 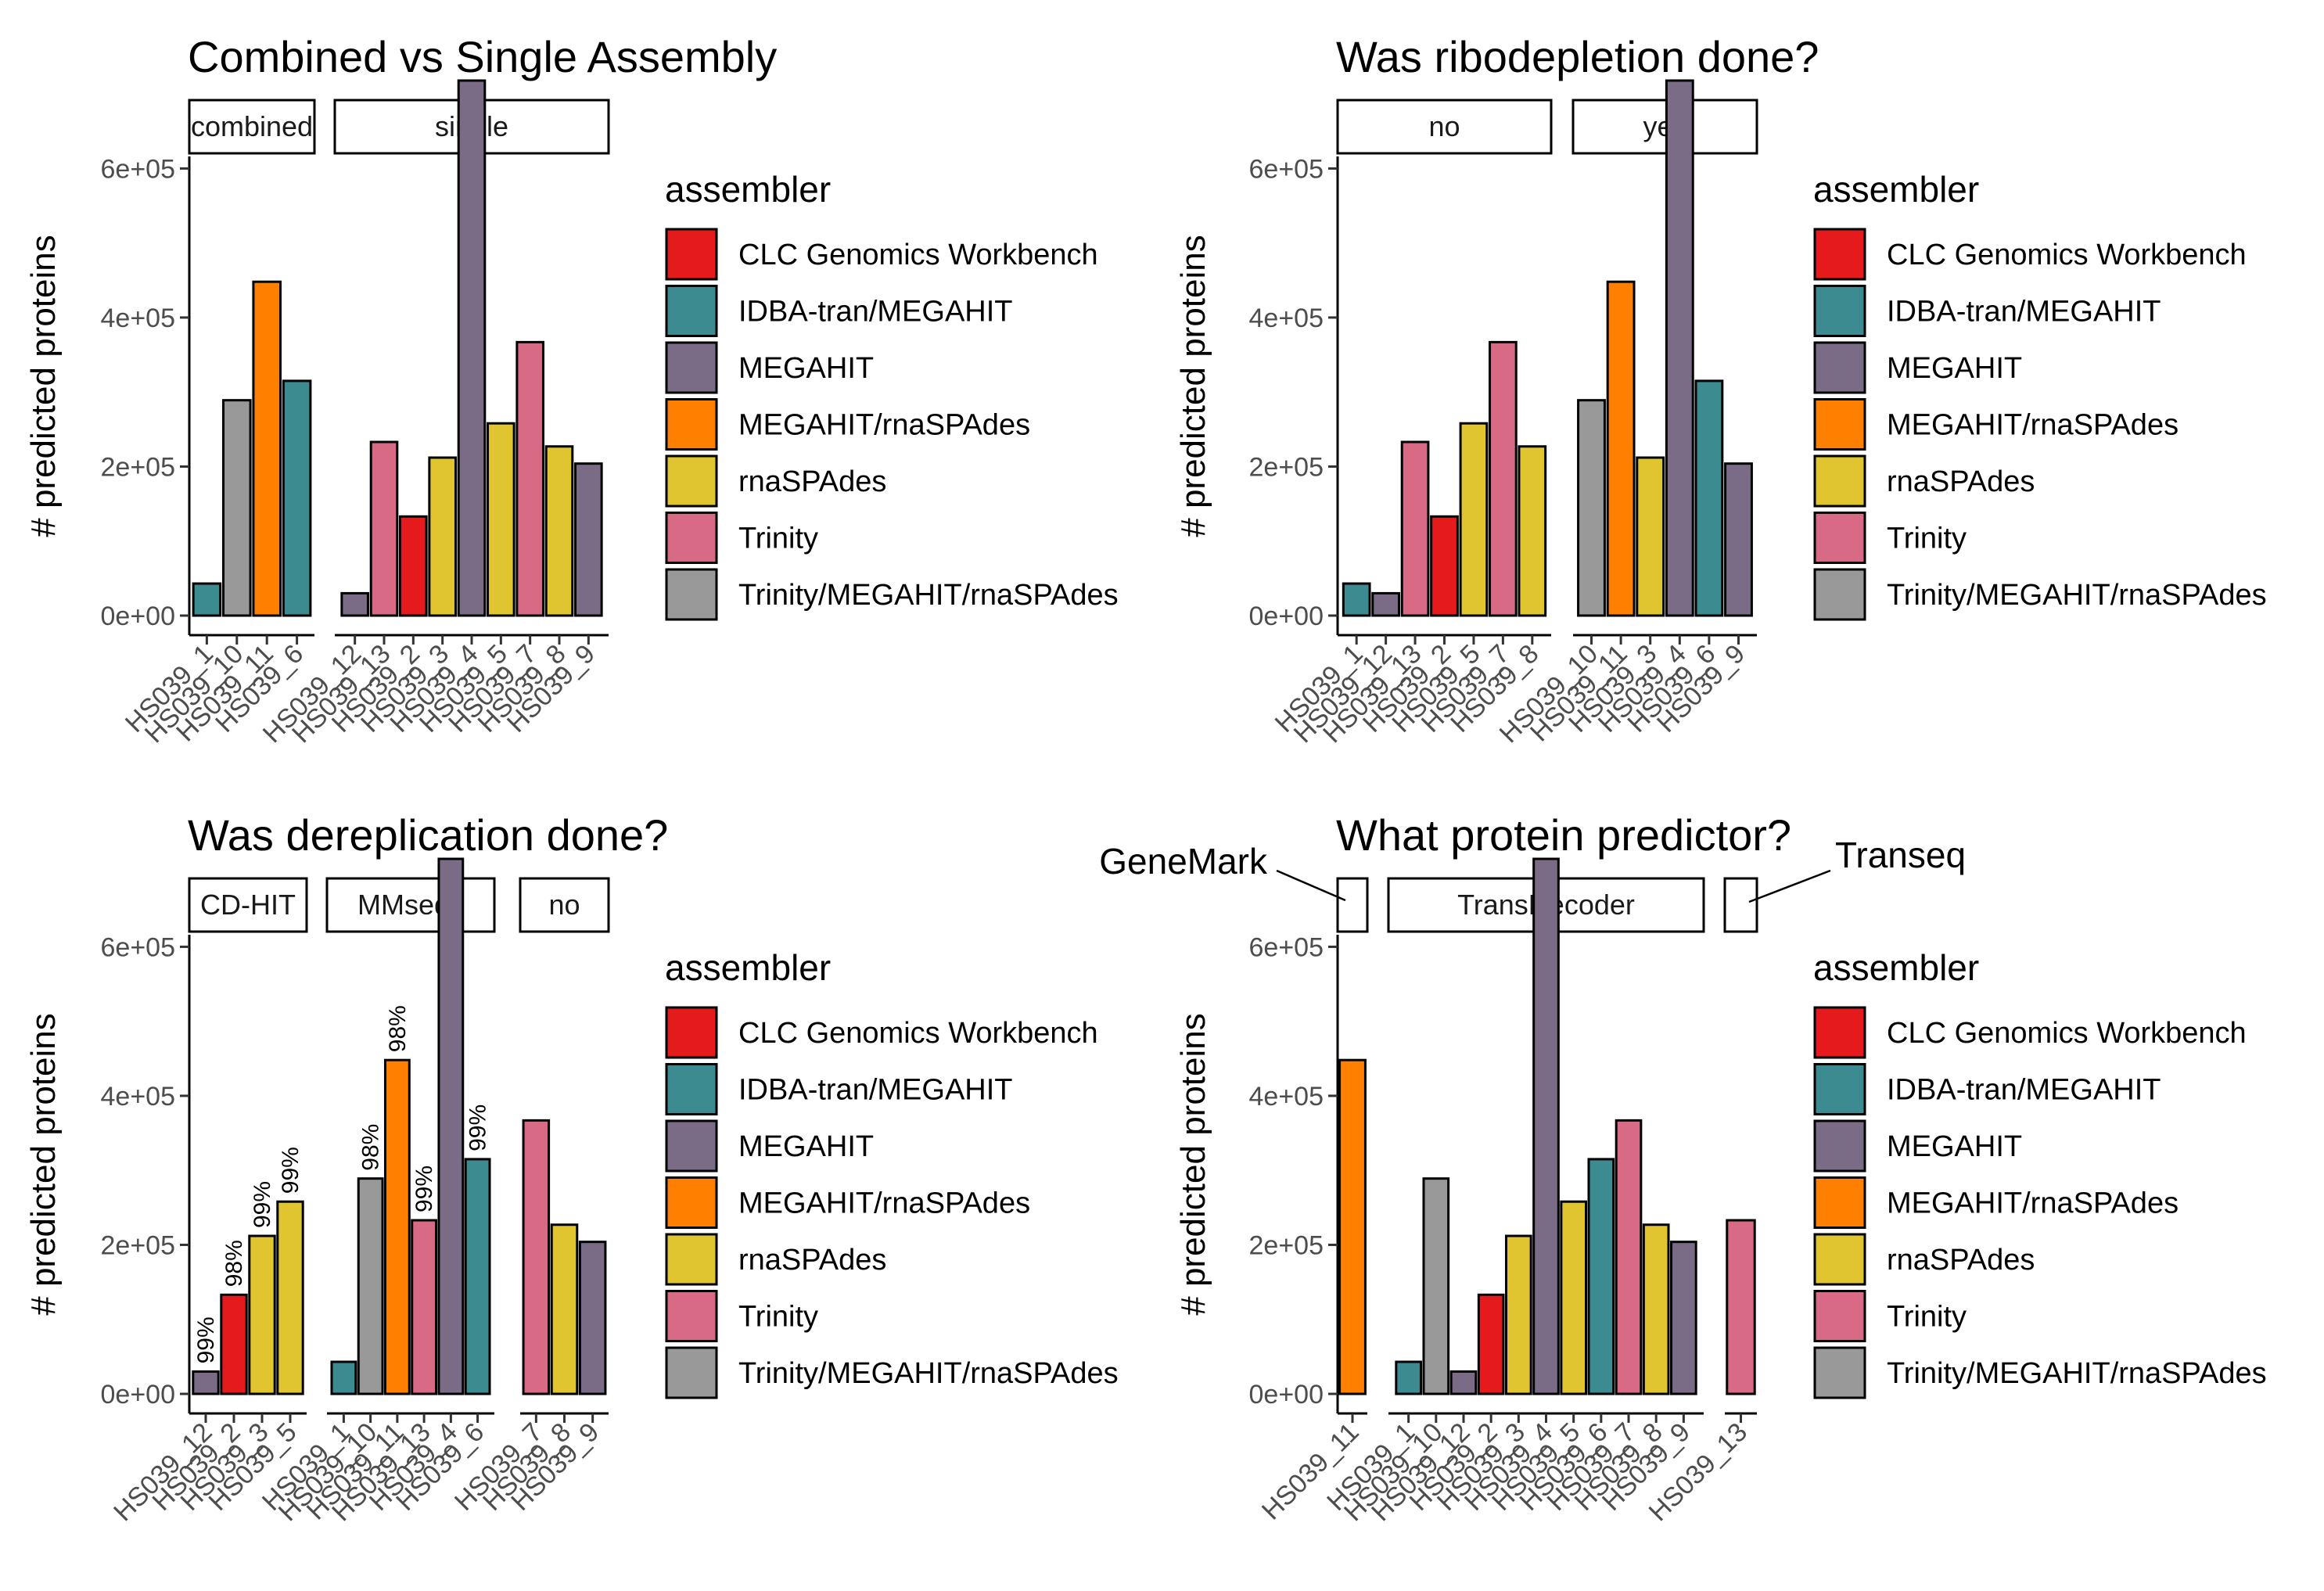 What do you see at coordinates (1578, 57) in the screenshot?
I see `chart-title: Was ribodepletion done?` at bounding box center [1578, 57].